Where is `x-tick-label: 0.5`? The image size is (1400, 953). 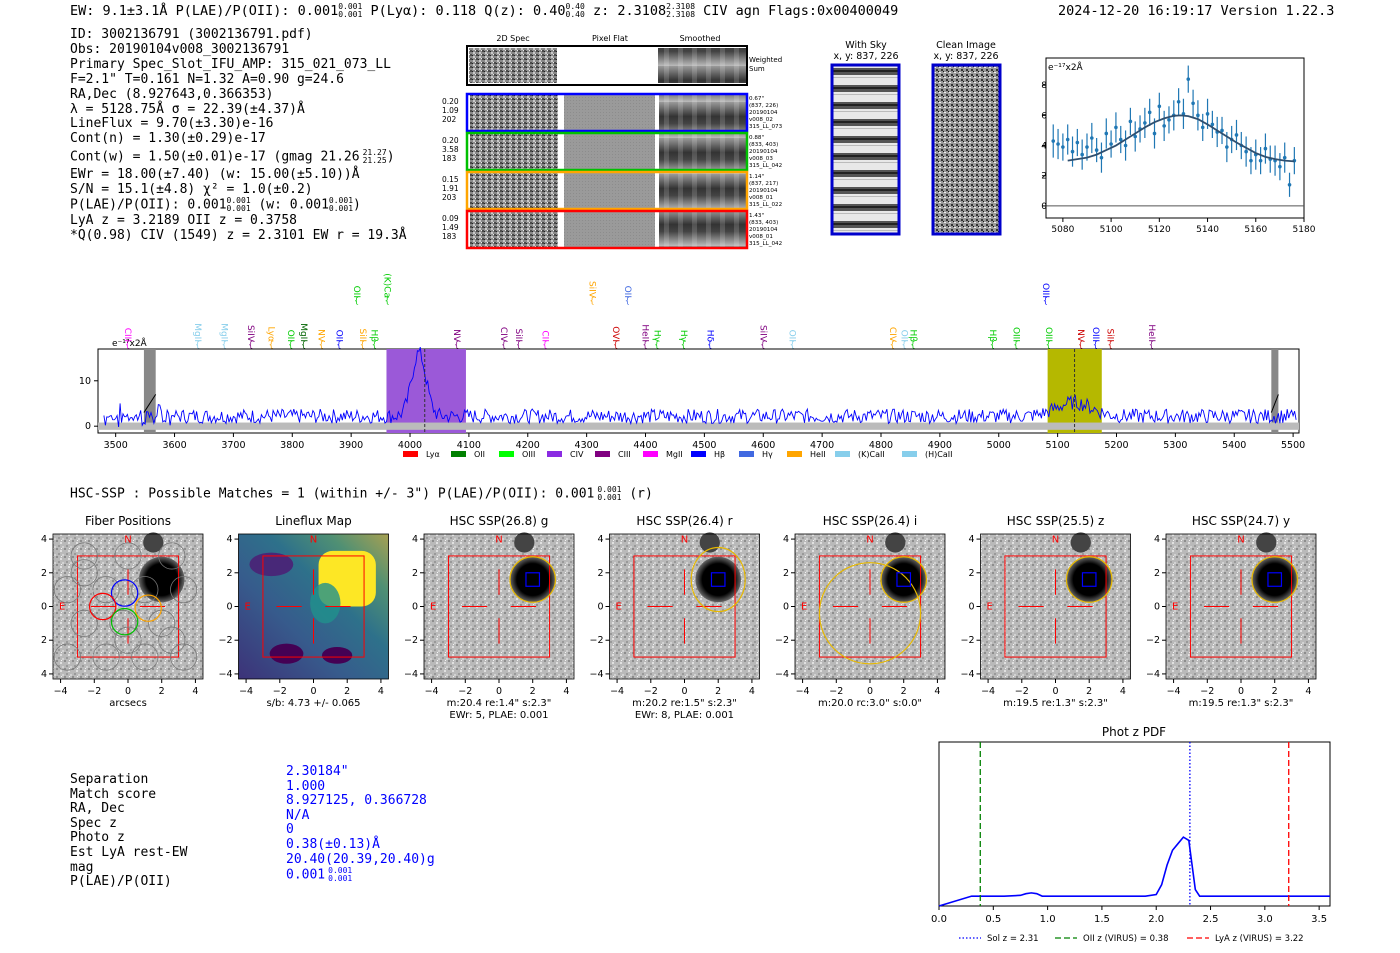
x-tick-label: 0.5 is located at coordinates (993, 919).